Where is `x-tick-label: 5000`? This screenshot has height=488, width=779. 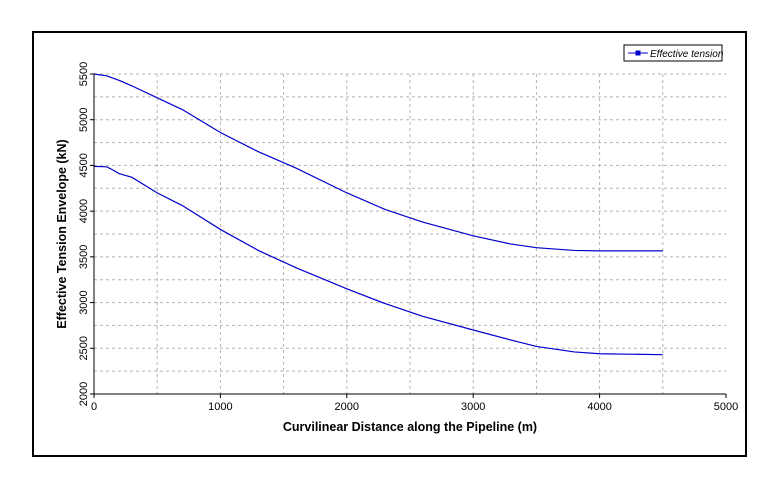
x-tick-label: 5000 is located at coordinates (726, 407).